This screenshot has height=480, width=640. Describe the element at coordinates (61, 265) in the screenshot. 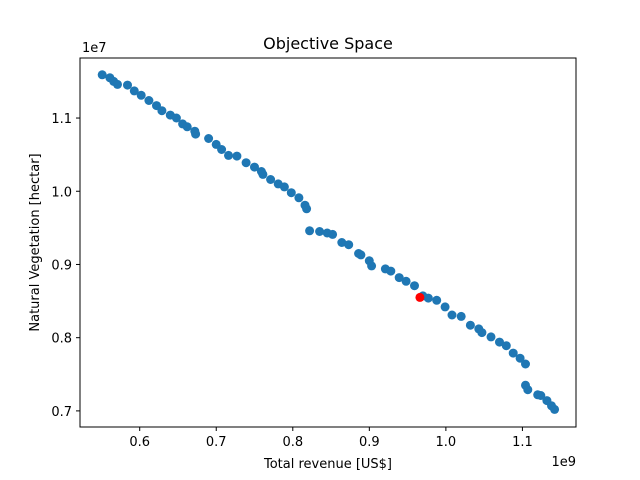

I see `y-tick-label: 0.9` at that location.